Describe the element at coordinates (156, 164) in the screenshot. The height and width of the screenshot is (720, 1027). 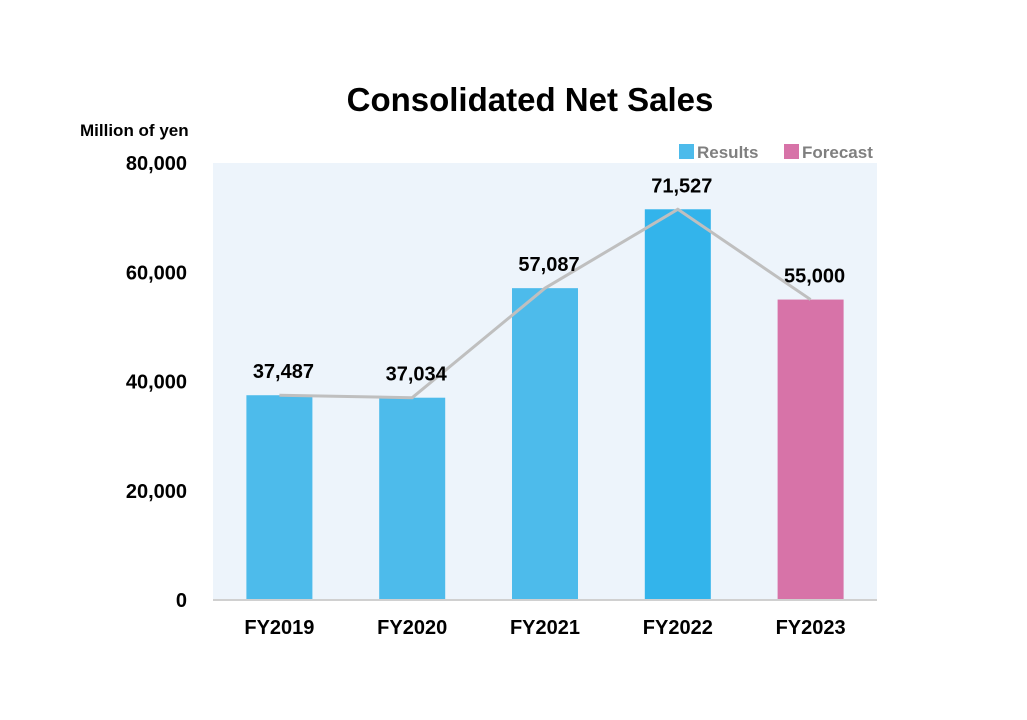
I see `y-tick-label: 80,000` at that location.